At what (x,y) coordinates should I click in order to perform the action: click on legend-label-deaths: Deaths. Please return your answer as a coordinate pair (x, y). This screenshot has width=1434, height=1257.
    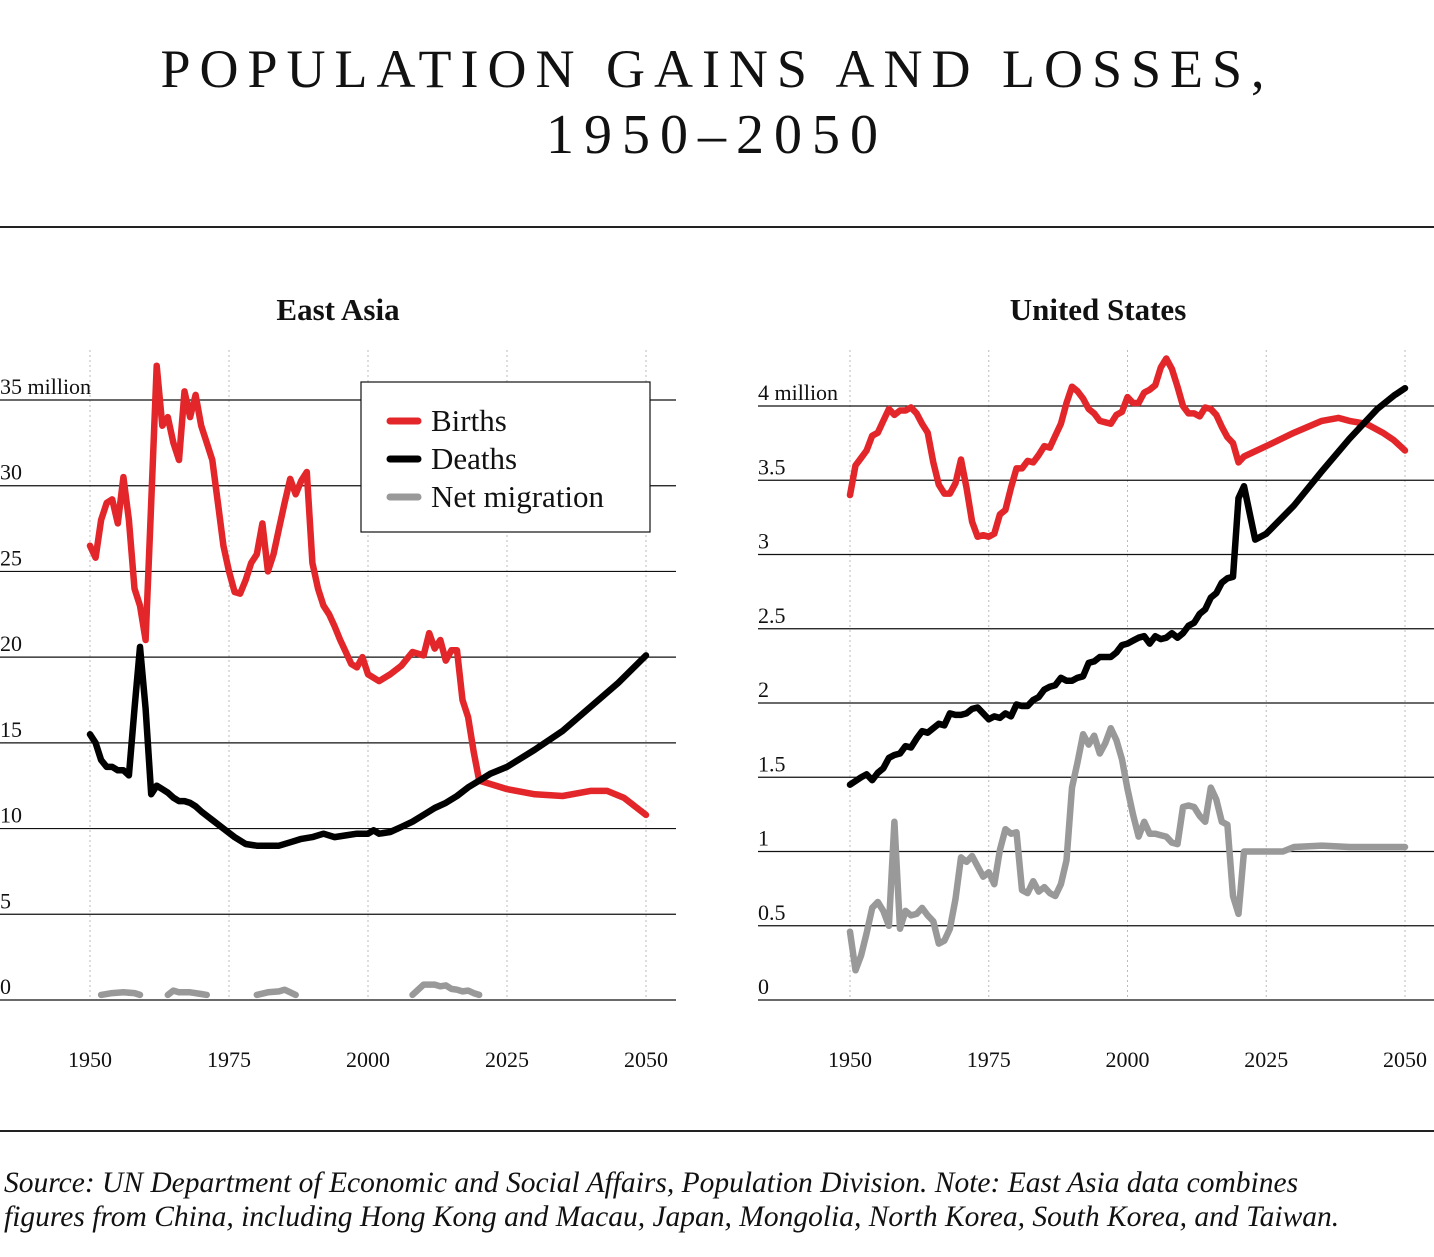
    Looking at the image, I should click on (474, 458).